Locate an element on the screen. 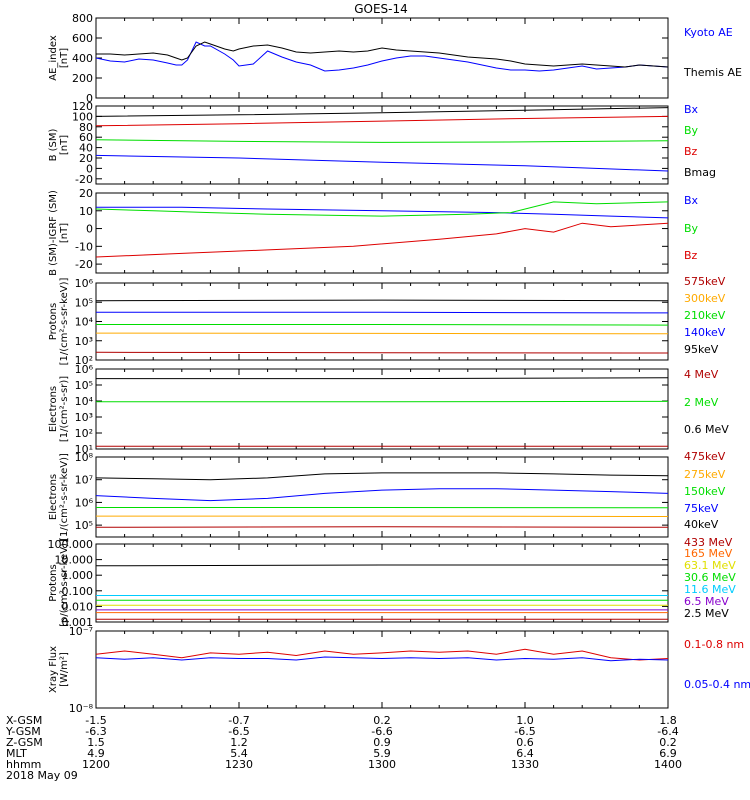  series-line-kyoto-ae is located at coordinates (382, 56).